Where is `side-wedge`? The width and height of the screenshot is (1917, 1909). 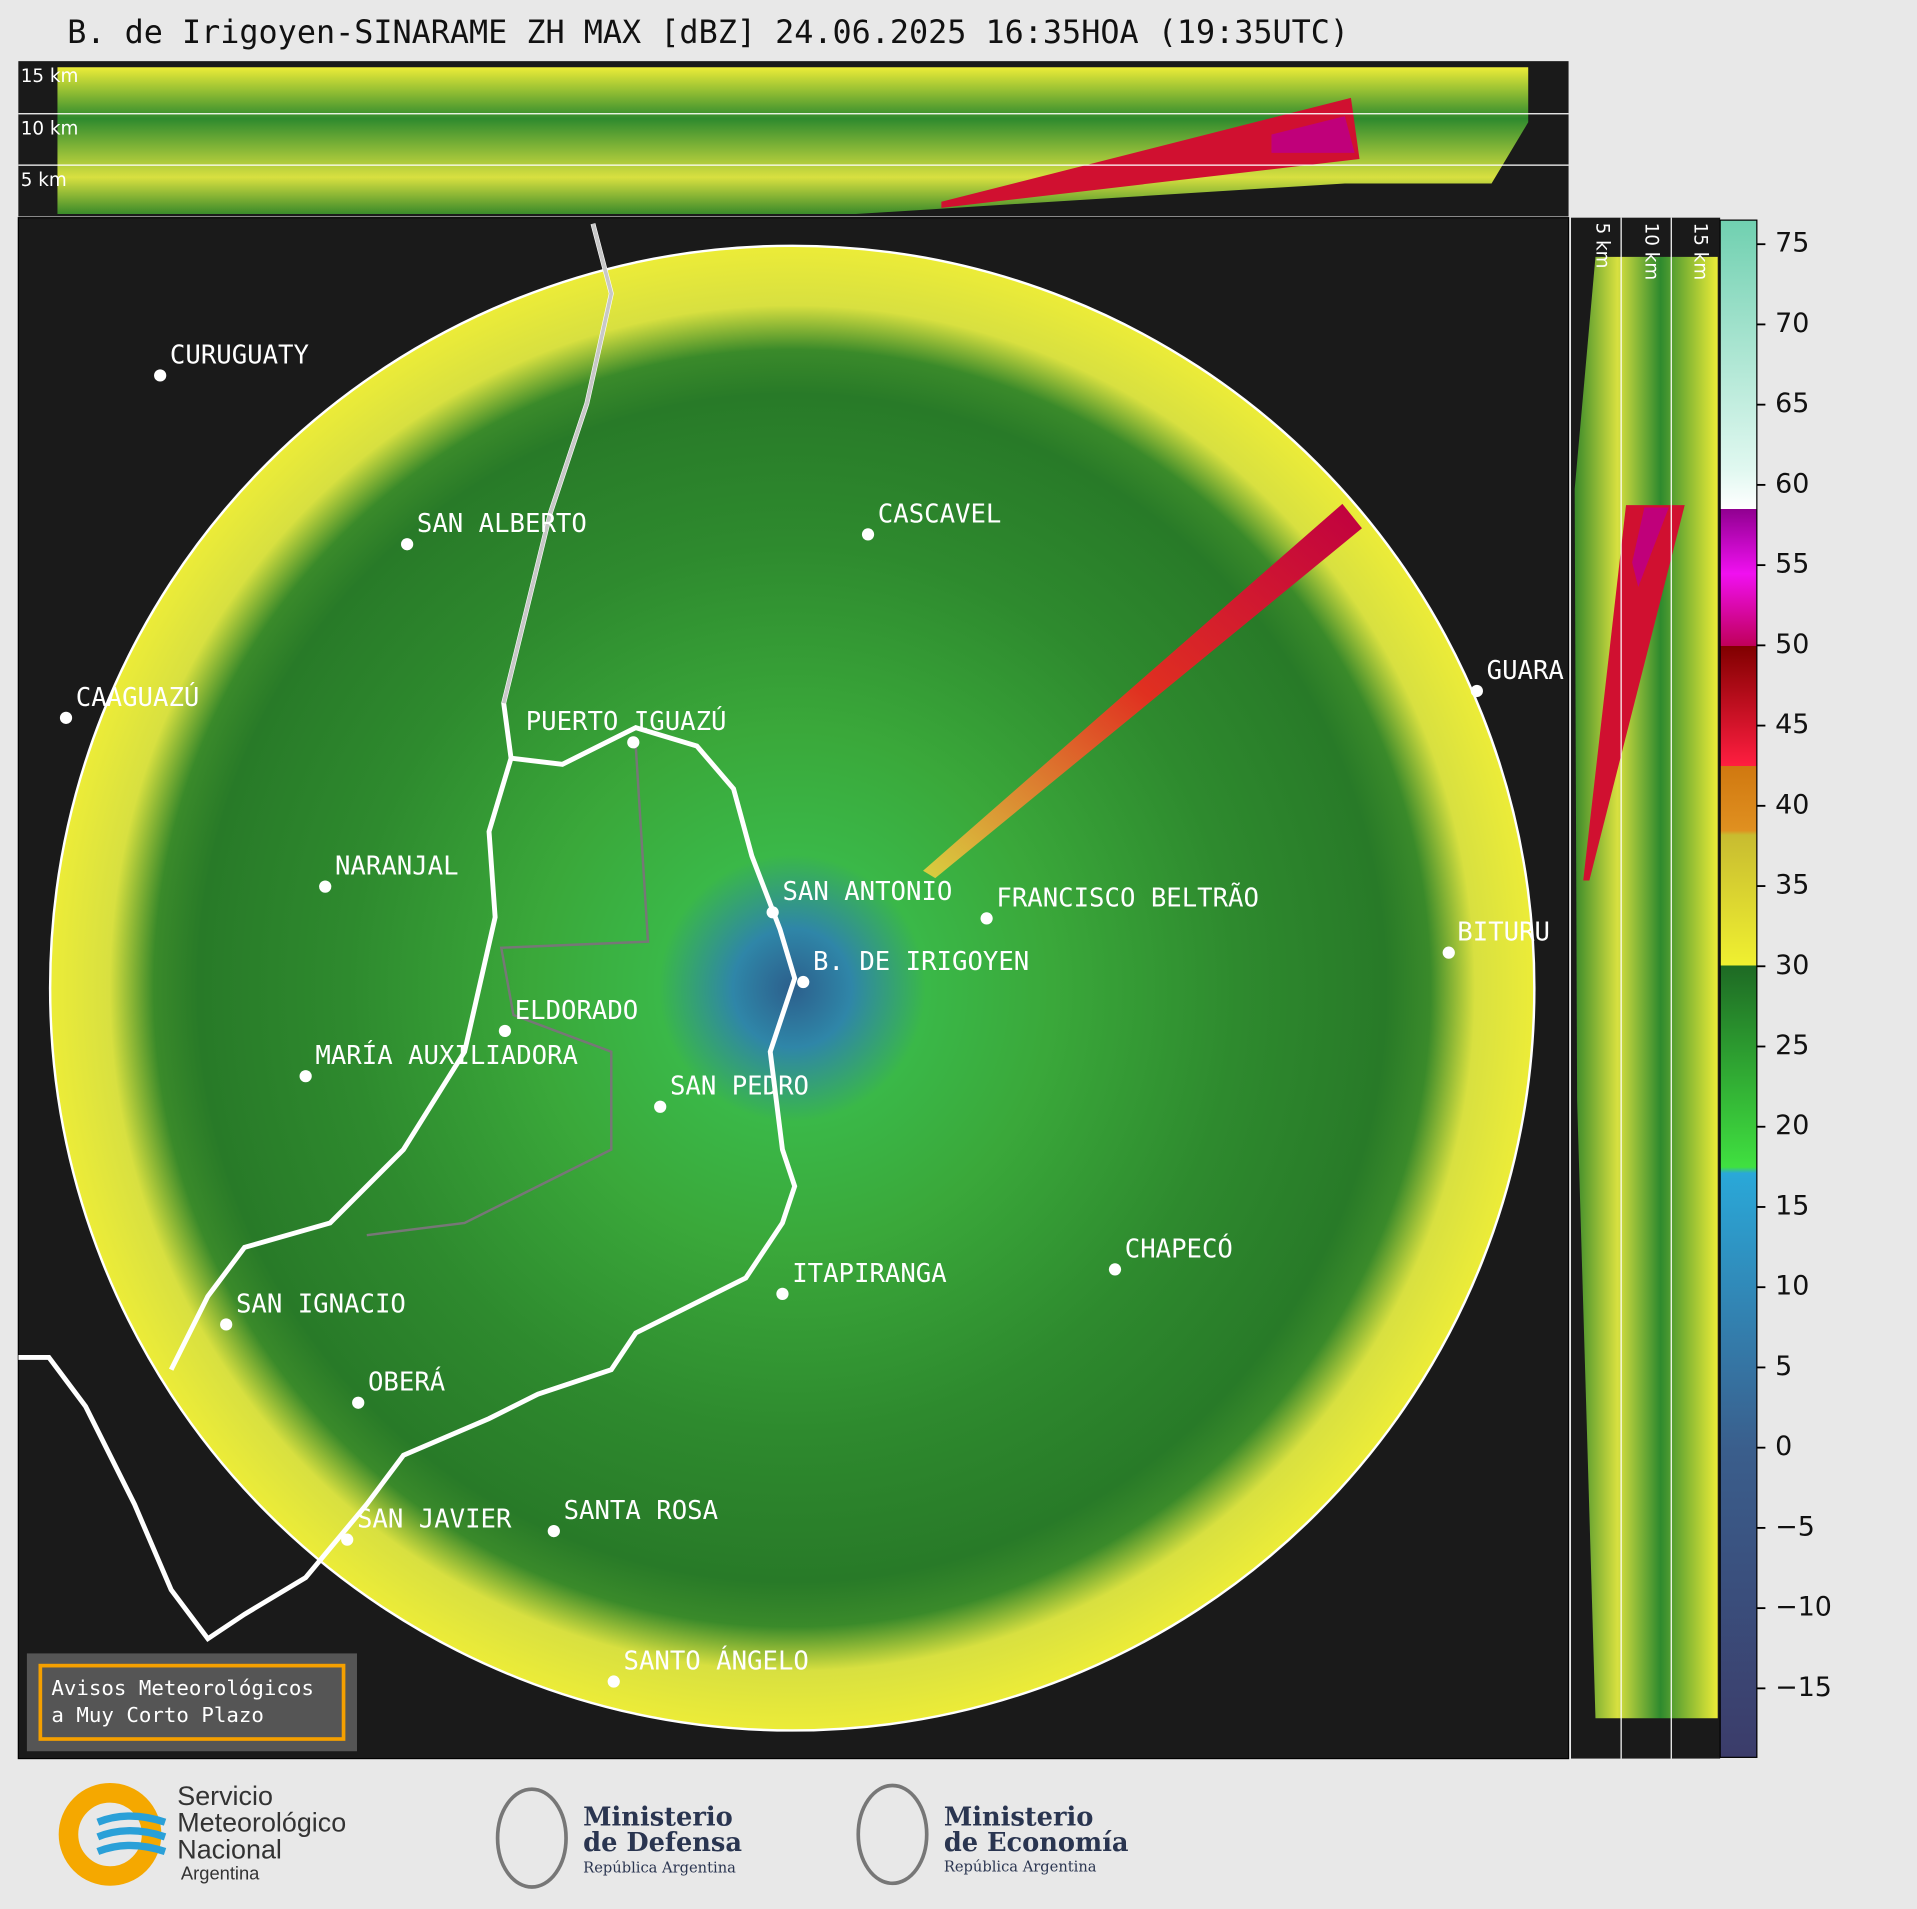
side-wedge is located at coordinates (1634, 693).